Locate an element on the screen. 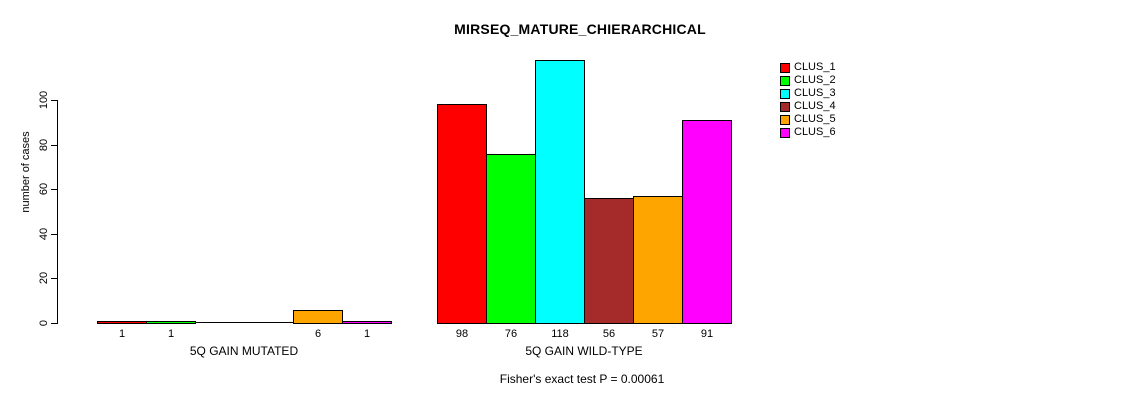 Image resolution: width=1140 pixels, height=400 pixels. legend-swatch-clus-2-icon is located at coordinates (785, 80).